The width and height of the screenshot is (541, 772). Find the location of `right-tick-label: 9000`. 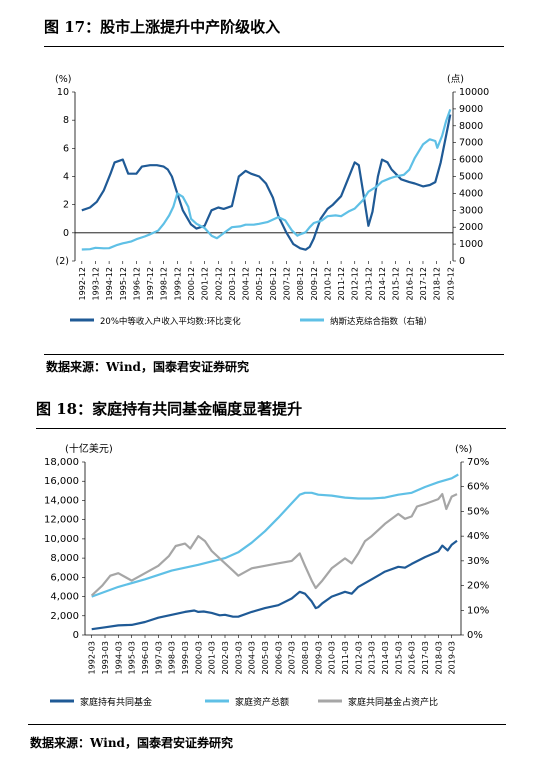

right-tick-label: 9000 is located at coordinates (471, 109).